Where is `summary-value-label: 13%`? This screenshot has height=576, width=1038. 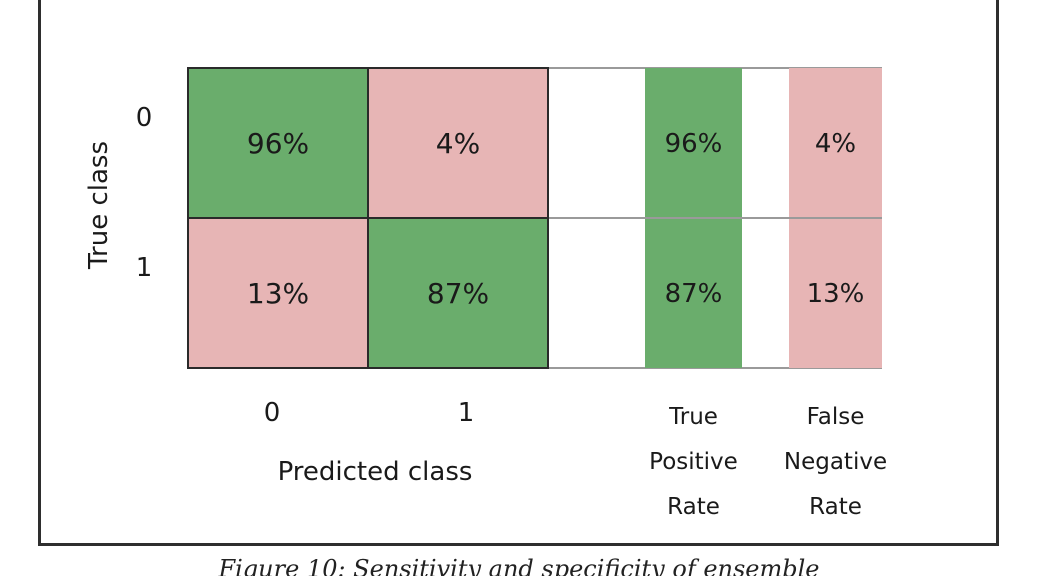
summary-value-label: 13% is located at coordinates (836, 294).